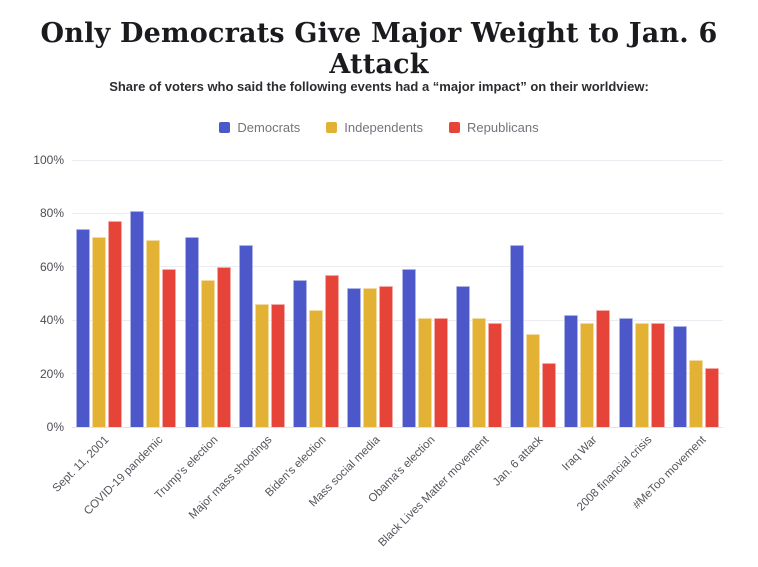  Describe the element at coordinates (424, 372) in the screenshot. I see `bar-independents-obama-s-election` at that location.